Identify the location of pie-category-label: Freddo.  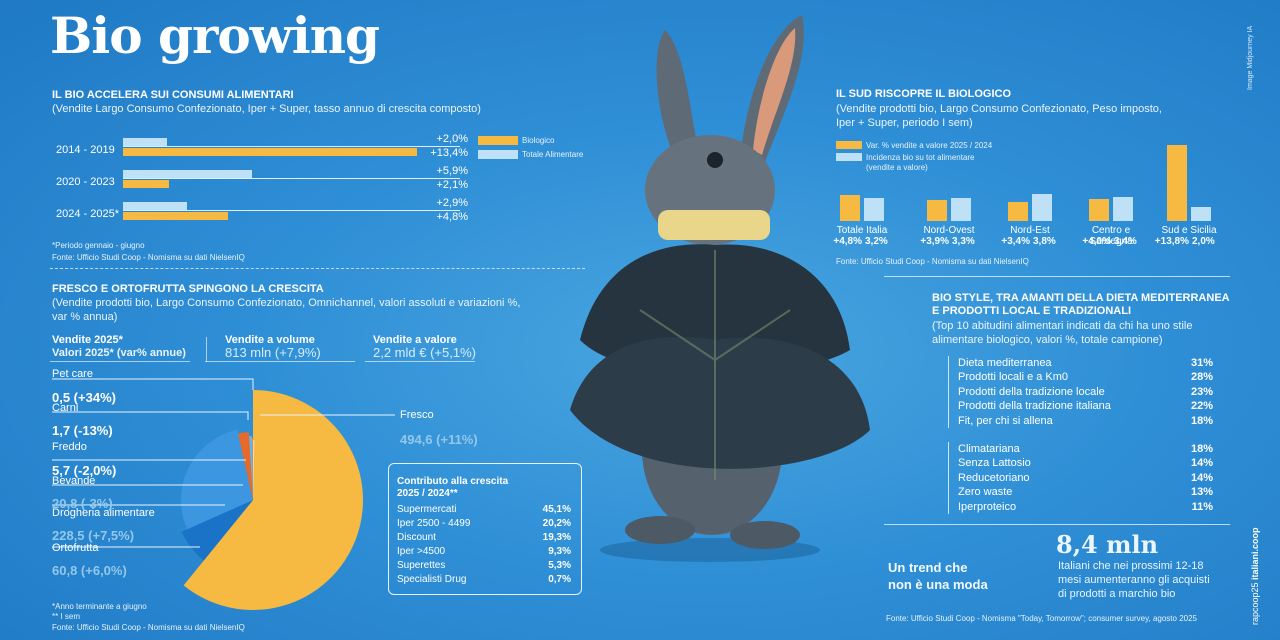
(69, 447).